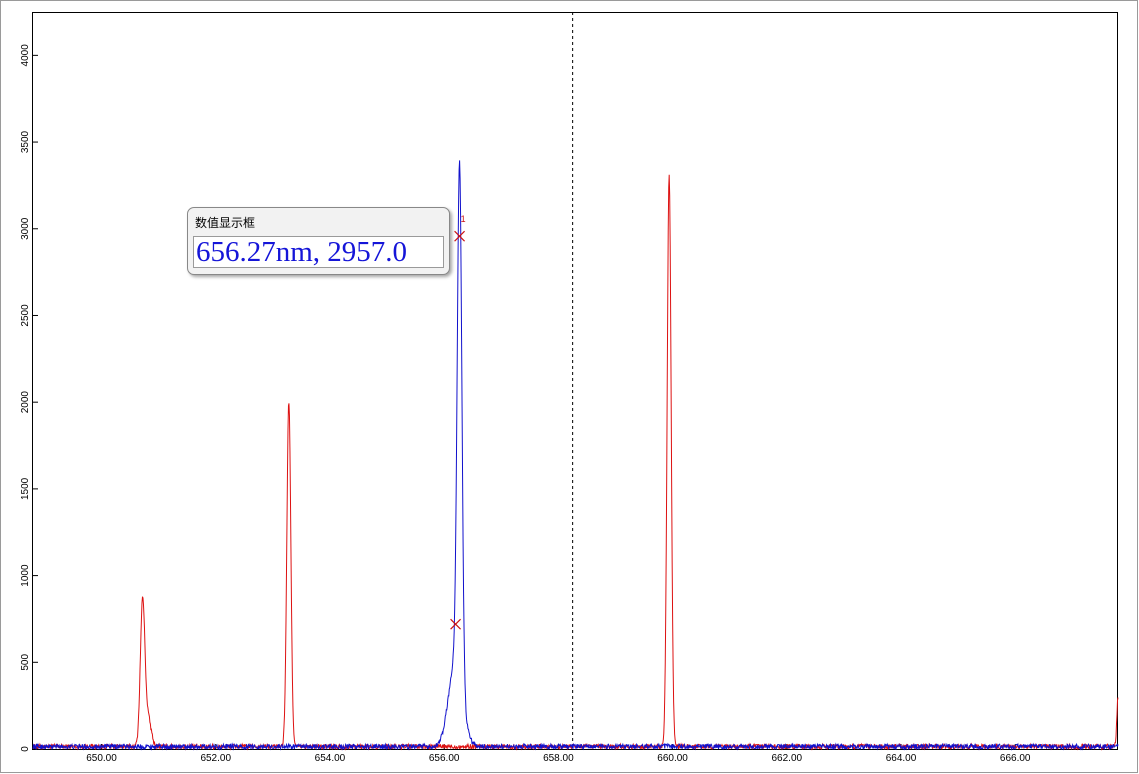  What do you see at coordinates (101, 758) in the screenshot?
I see `x-tick-label-0: 650.00` at bounding box center [101, 758].